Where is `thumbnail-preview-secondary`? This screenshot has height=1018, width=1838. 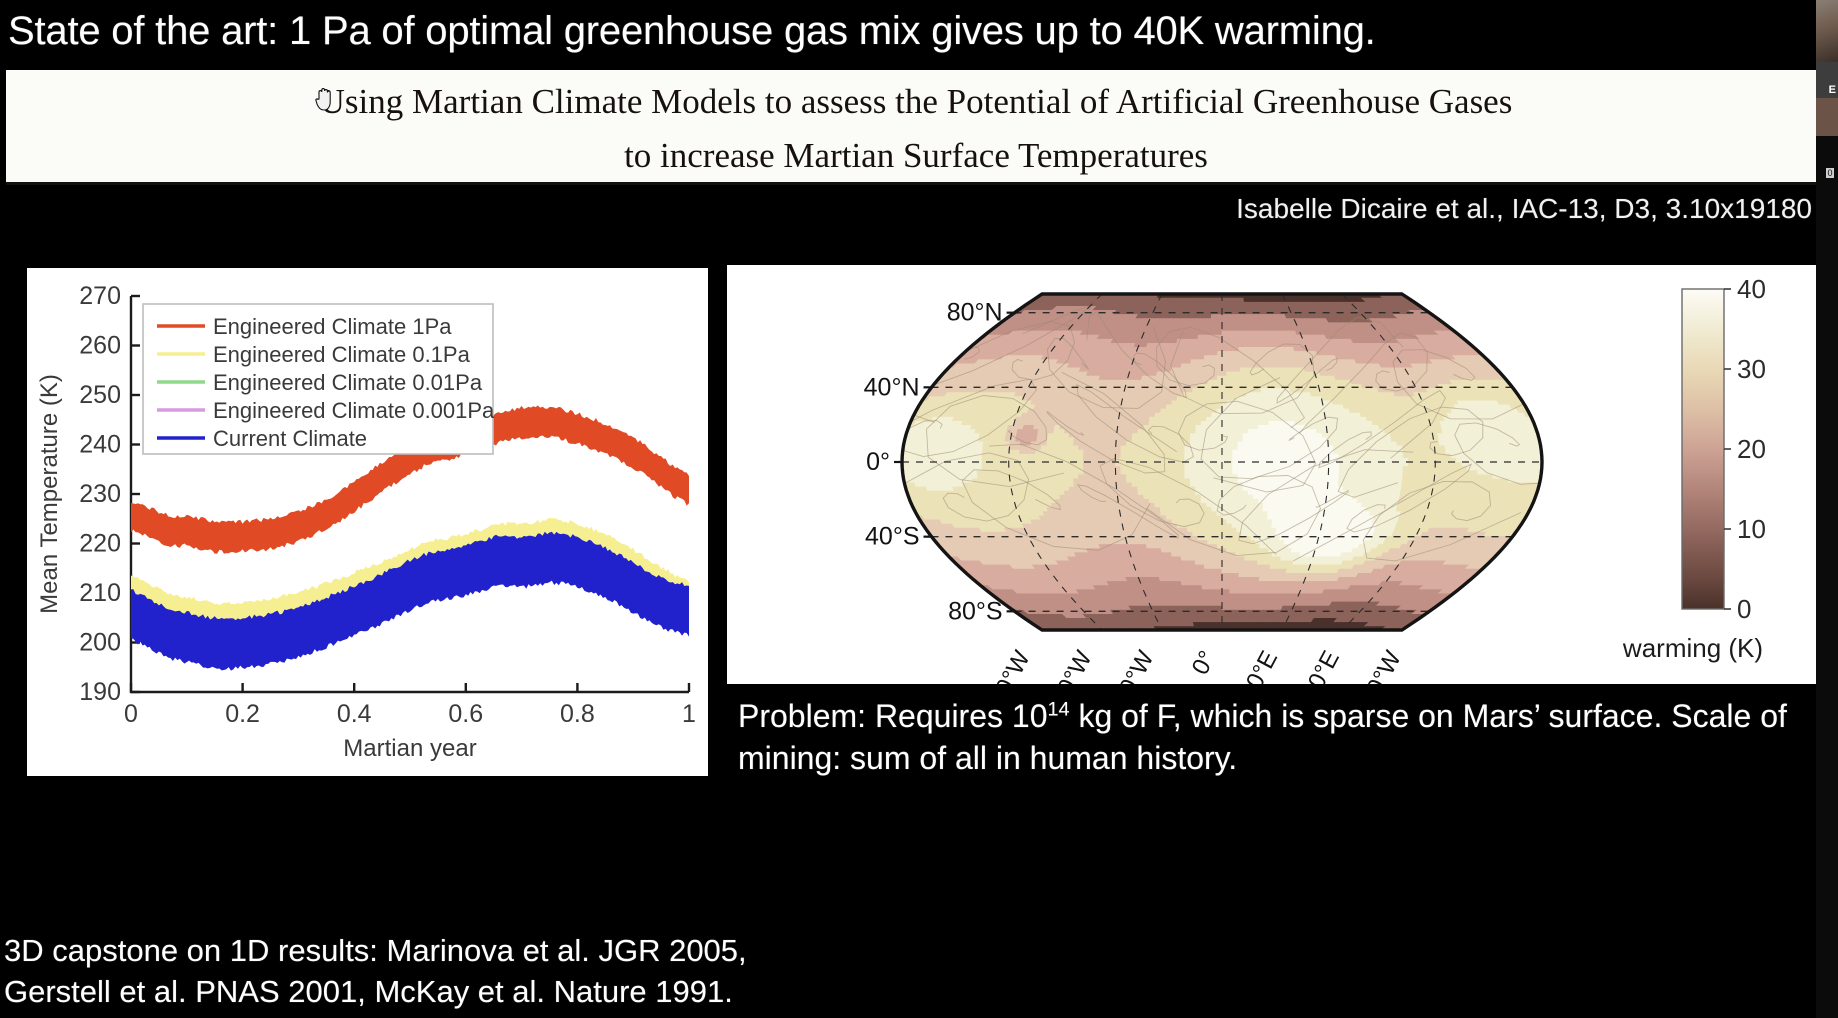
thumbnail-preview-secondary is located at coordinates (1827, 117).